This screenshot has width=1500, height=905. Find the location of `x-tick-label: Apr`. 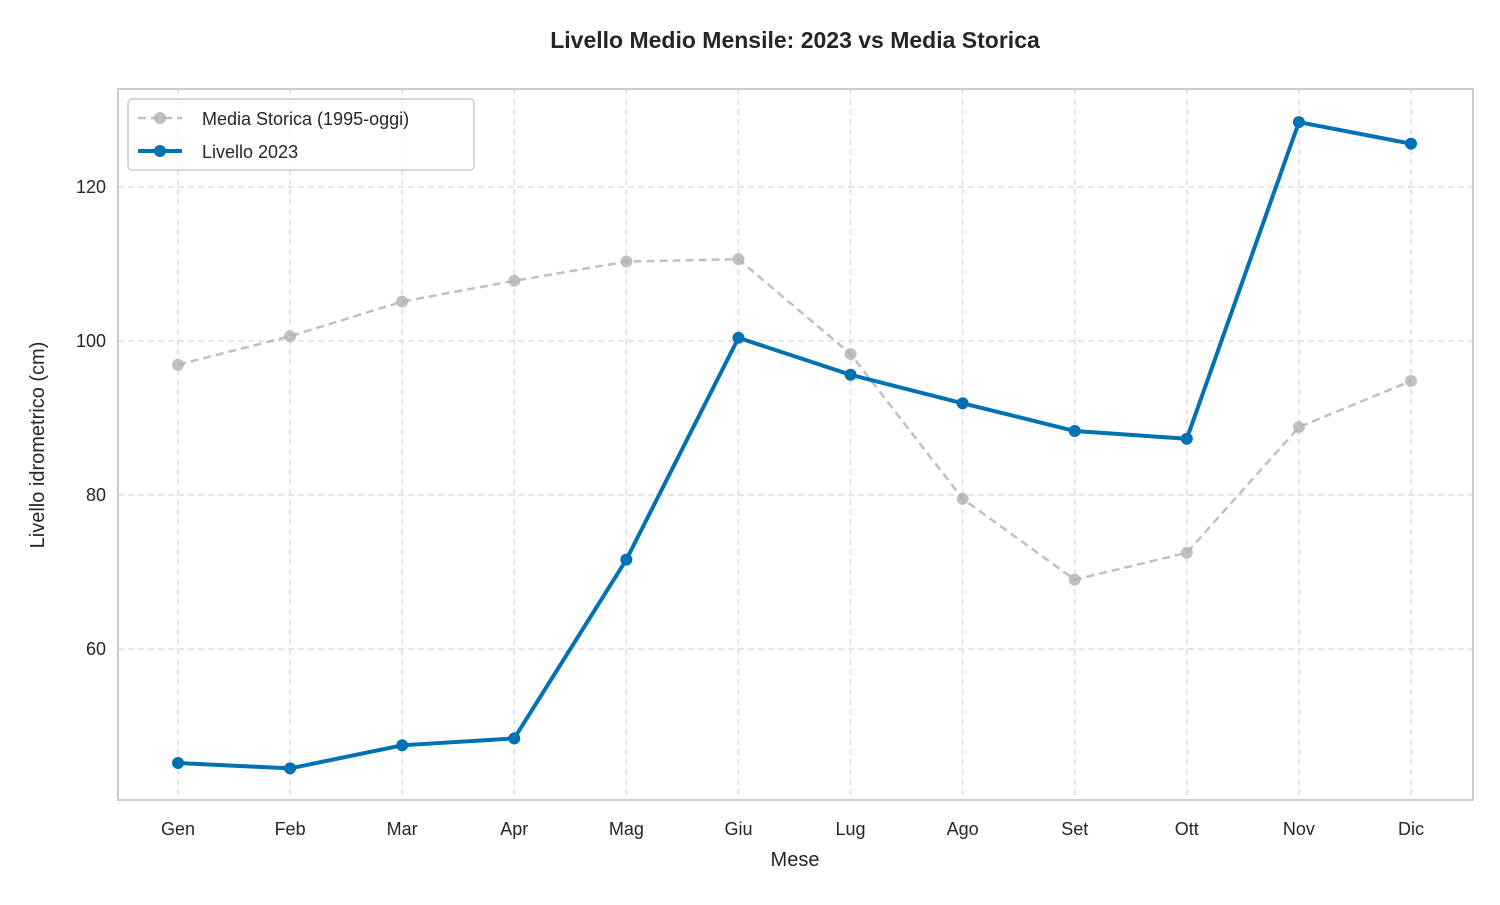

x-tick-label: Apr is located at coordinates (514, 829).